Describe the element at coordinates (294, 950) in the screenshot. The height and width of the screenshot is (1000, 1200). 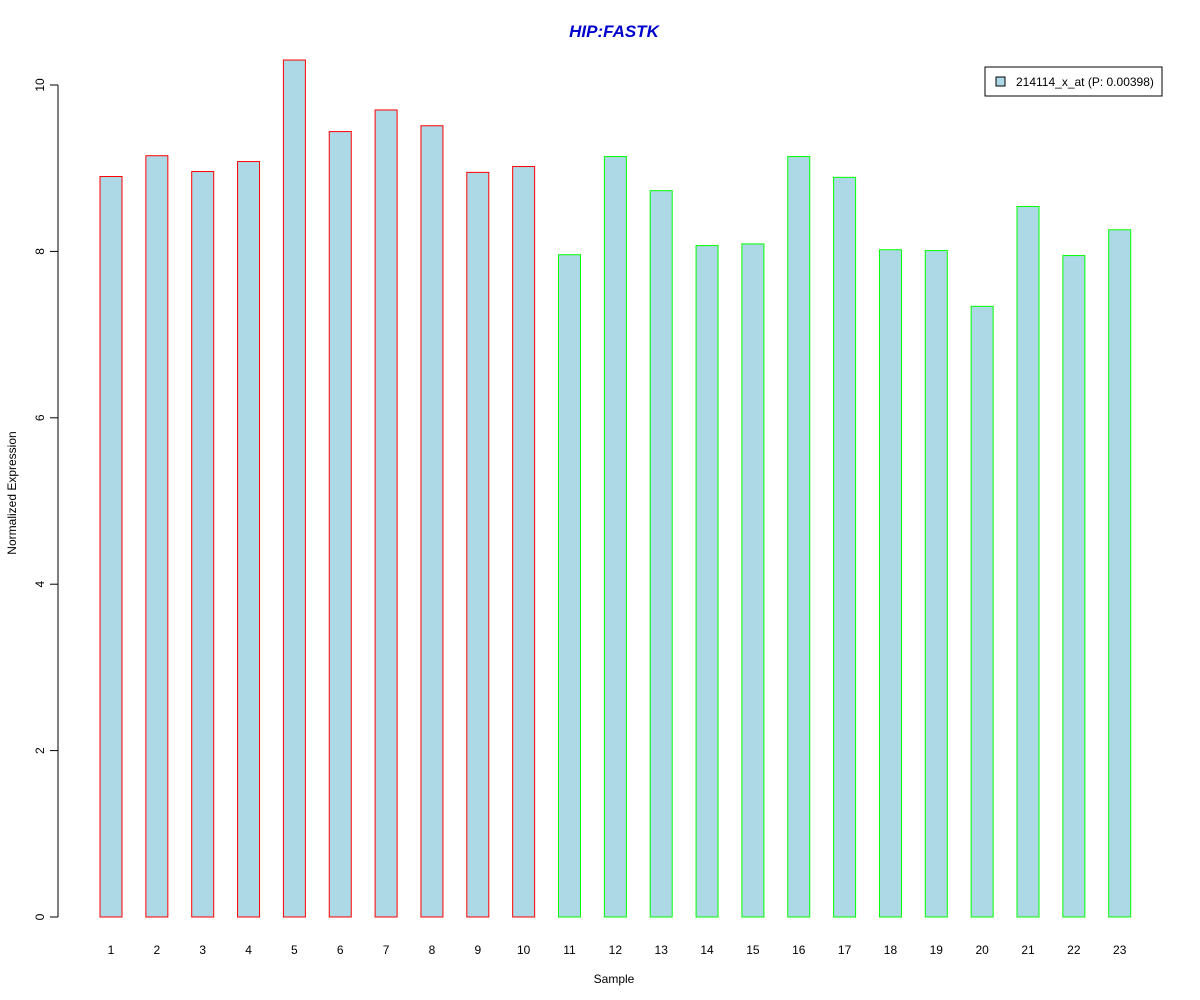
I see `x-tick-label: 5` at that location.